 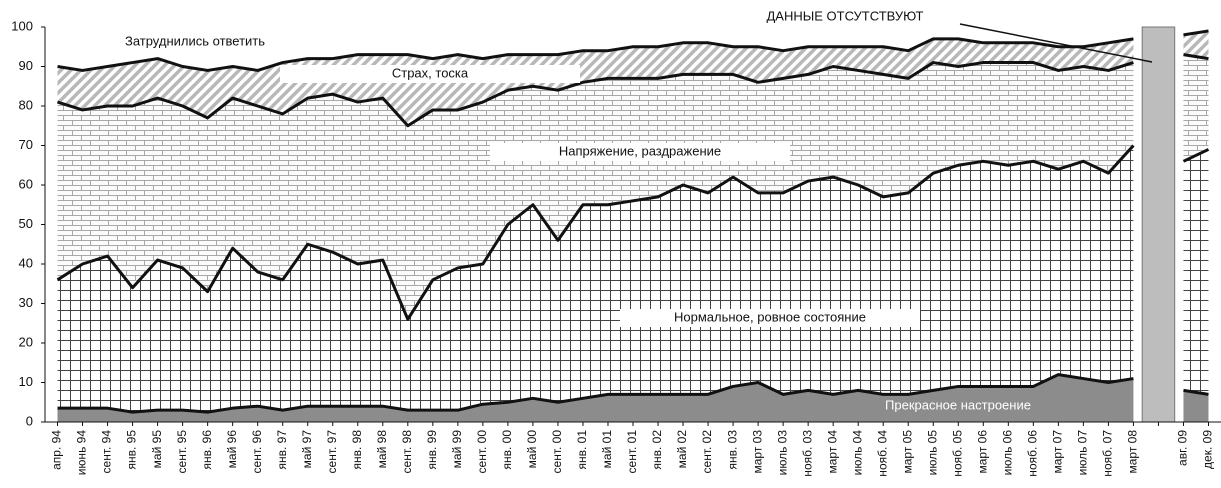 I want to click on x-tick-label: сент. 02, so click(x=707, y=452).